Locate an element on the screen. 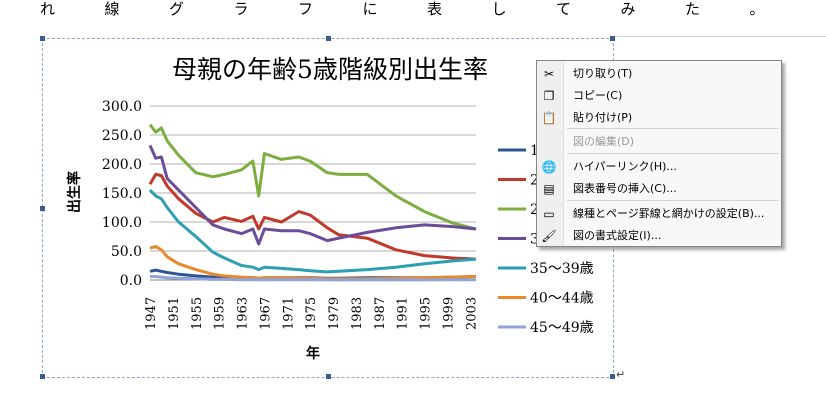  document-text-line: れ 線 グ ラ フ に 表 し て み た 。 is located at coordinates (413, 11).